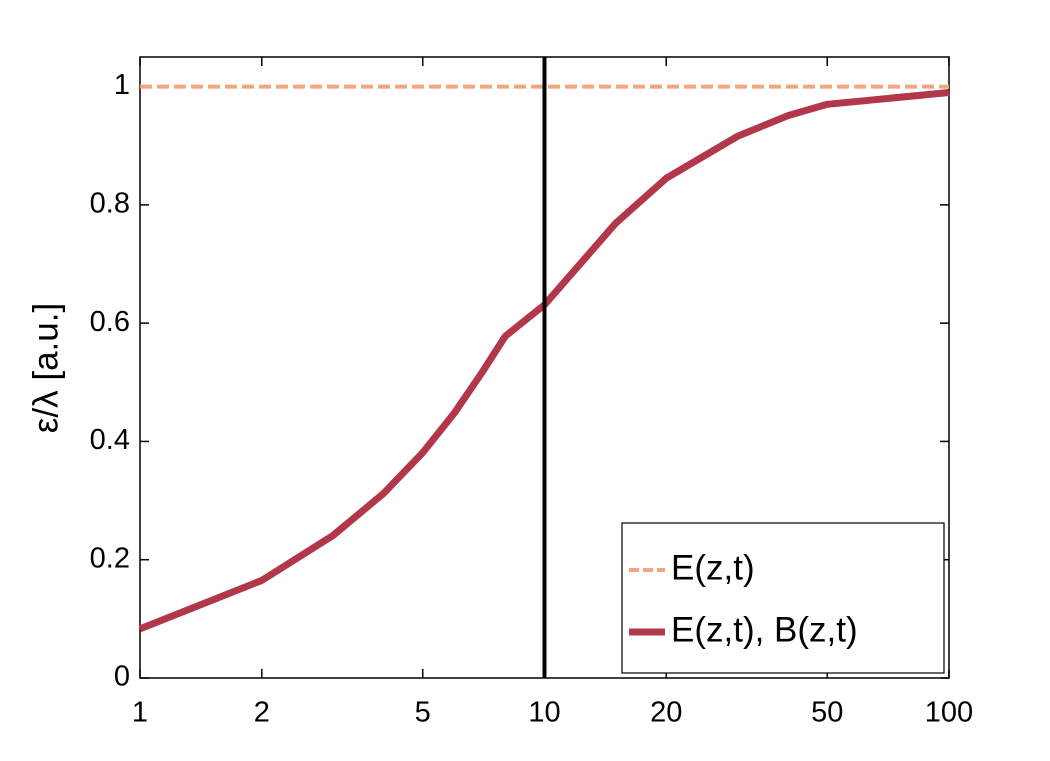  Describe the element at coordinates (949, 713) in the screenshot. I see `x-tick-label: 100` at that location.